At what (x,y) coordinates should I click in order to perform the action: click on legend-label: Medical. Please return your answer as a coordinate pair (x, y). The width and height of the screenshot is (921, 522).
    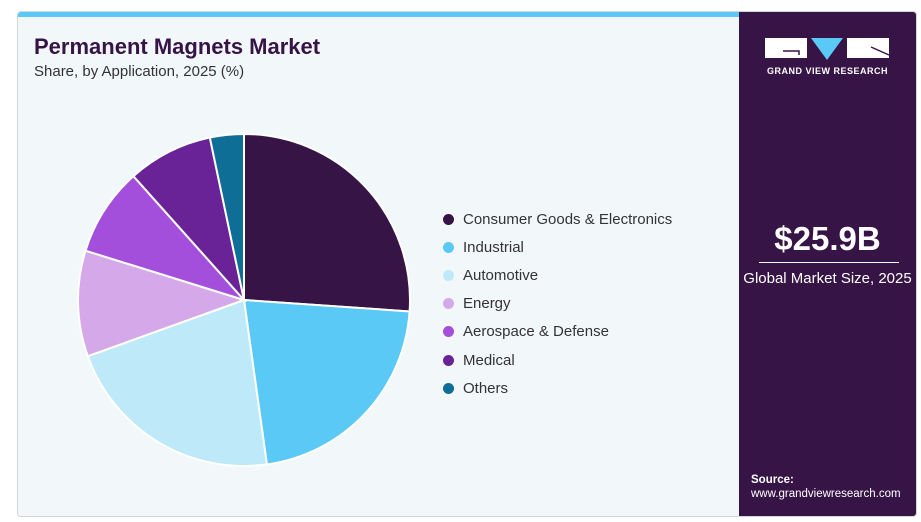
    Looking at the image, I should click on (489, 360).